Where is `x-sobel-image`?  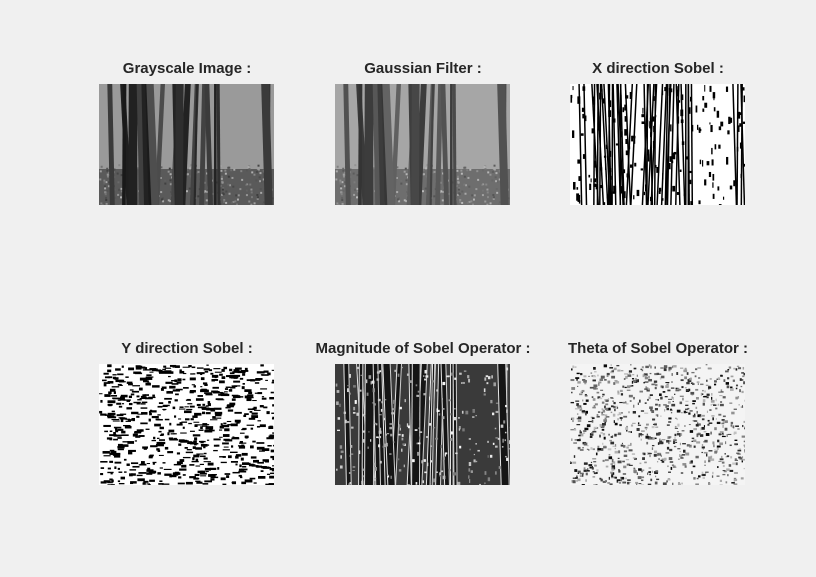
x-sobel-image is located at coordinates (657, 144).